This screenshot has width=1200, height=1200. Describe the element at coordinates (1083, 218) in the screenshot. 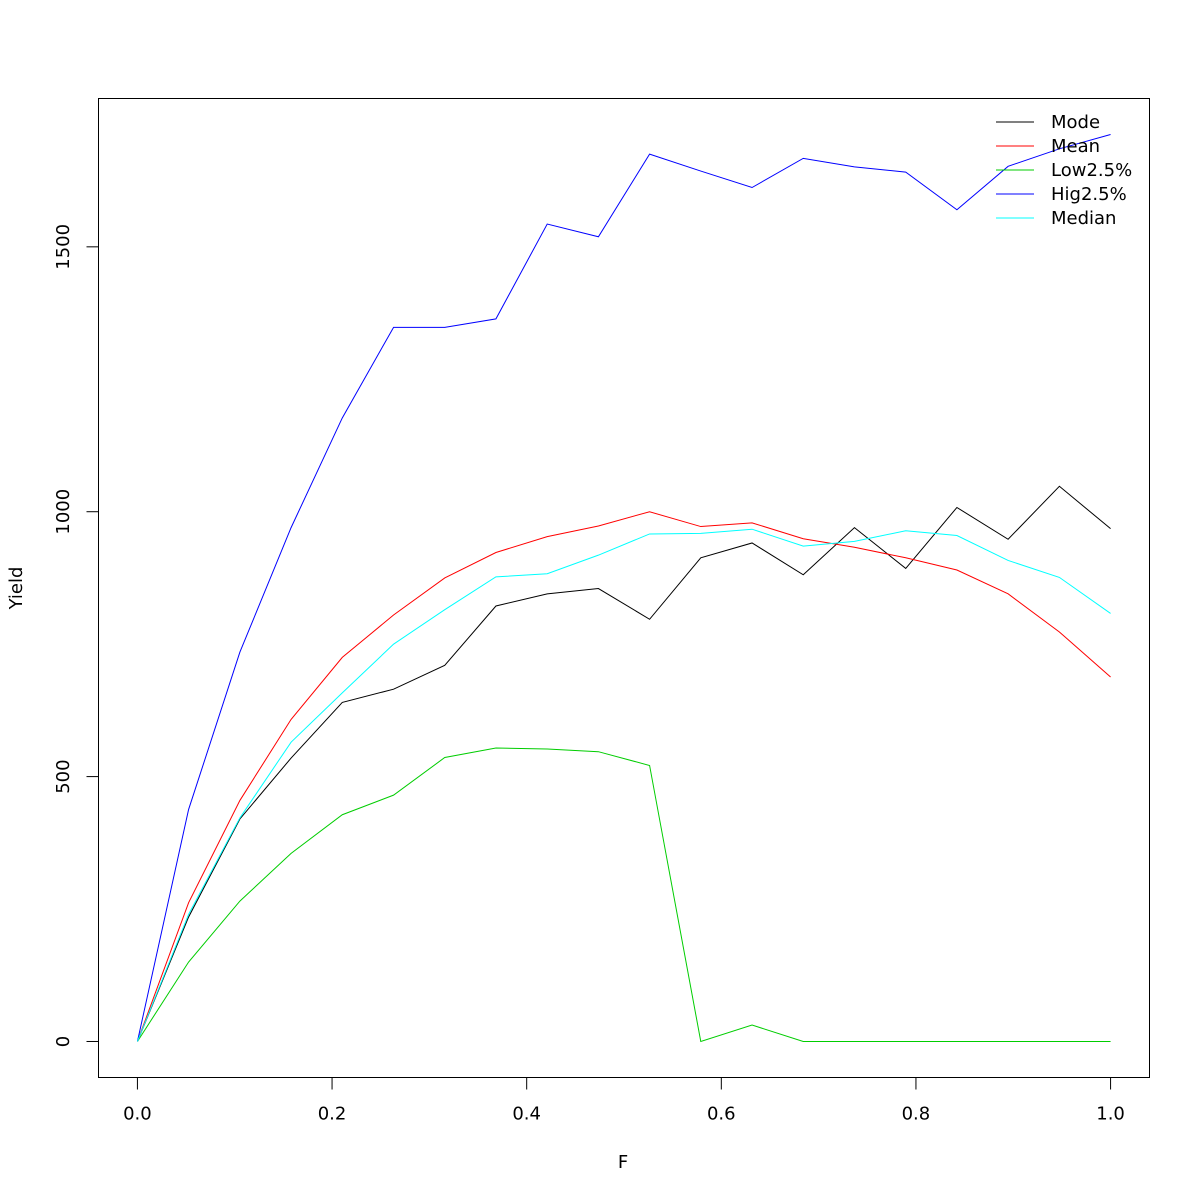

I see `legend-label: Median` at that location.